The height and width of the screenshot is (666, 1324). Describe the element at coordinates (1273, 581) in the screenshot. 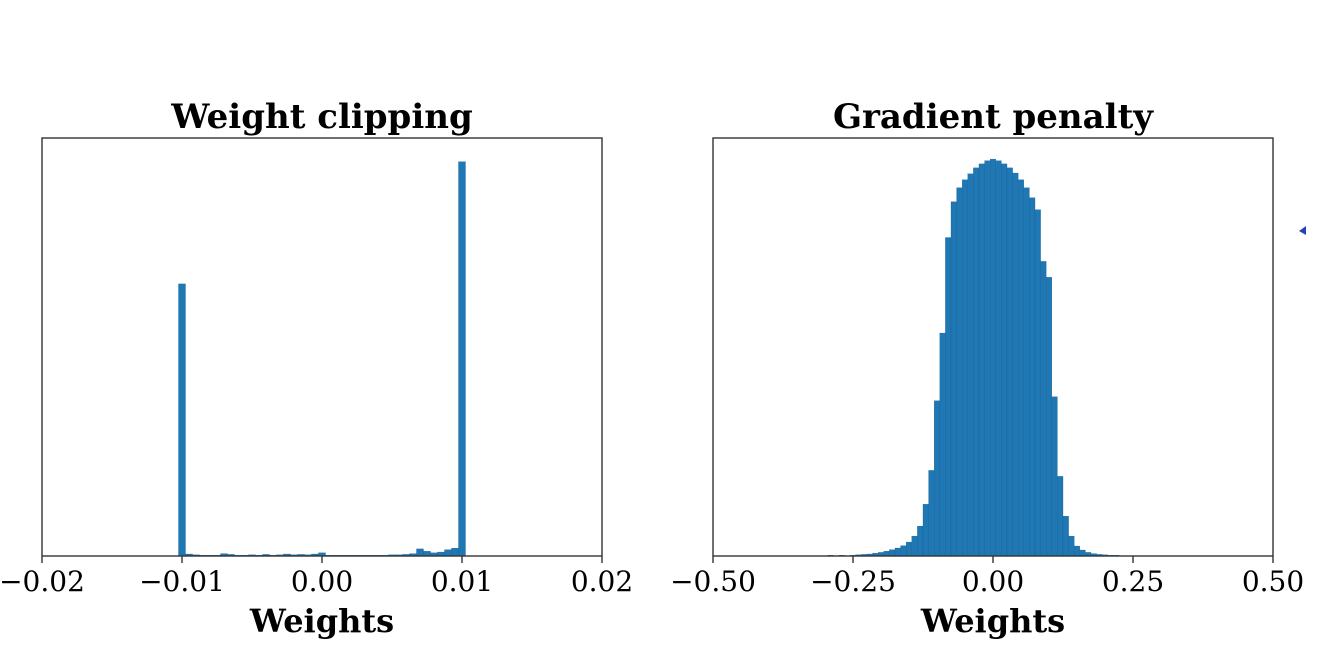

I see `x-tick-label: 0.50` at that location.